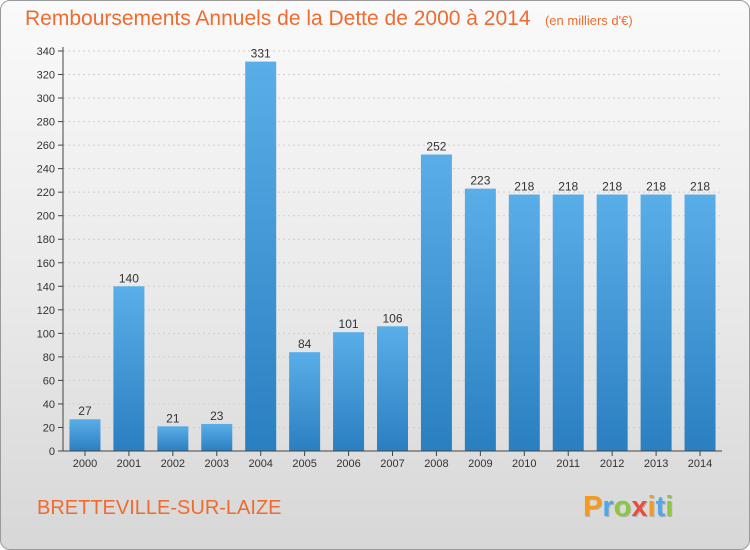  Describe the element at coordinates (656, 464) in the screenshot. I see `x-tick-label: 2013` at that location.